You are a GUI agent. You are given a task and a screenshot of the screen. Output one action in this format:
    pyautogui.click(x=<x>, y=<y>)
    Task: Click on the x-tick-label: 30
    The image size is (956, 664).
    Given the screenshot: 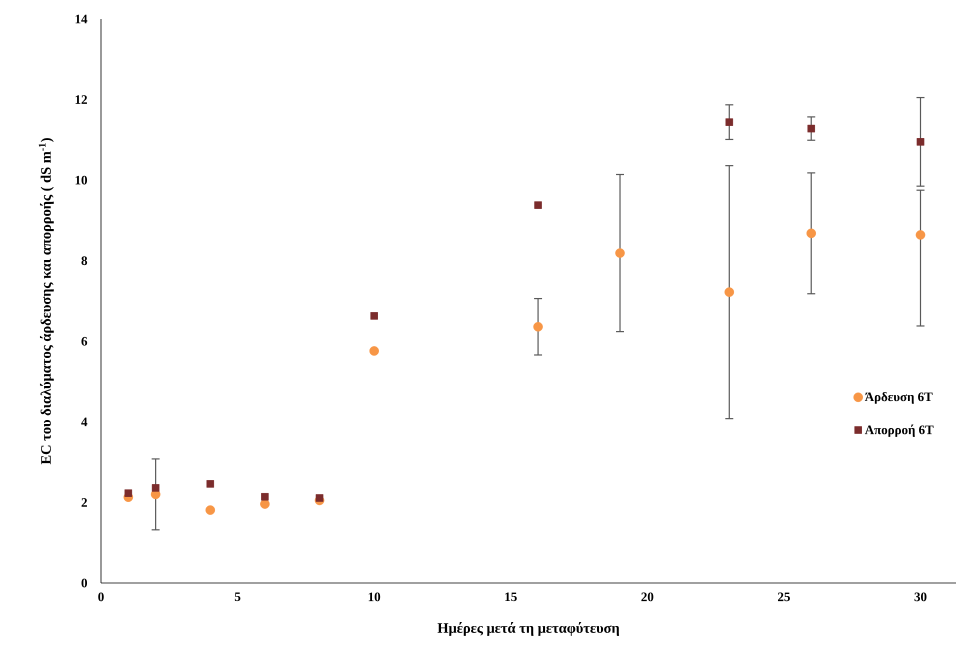 What is the action you would take?
    pyautogui.click(x=920, y=597)
    